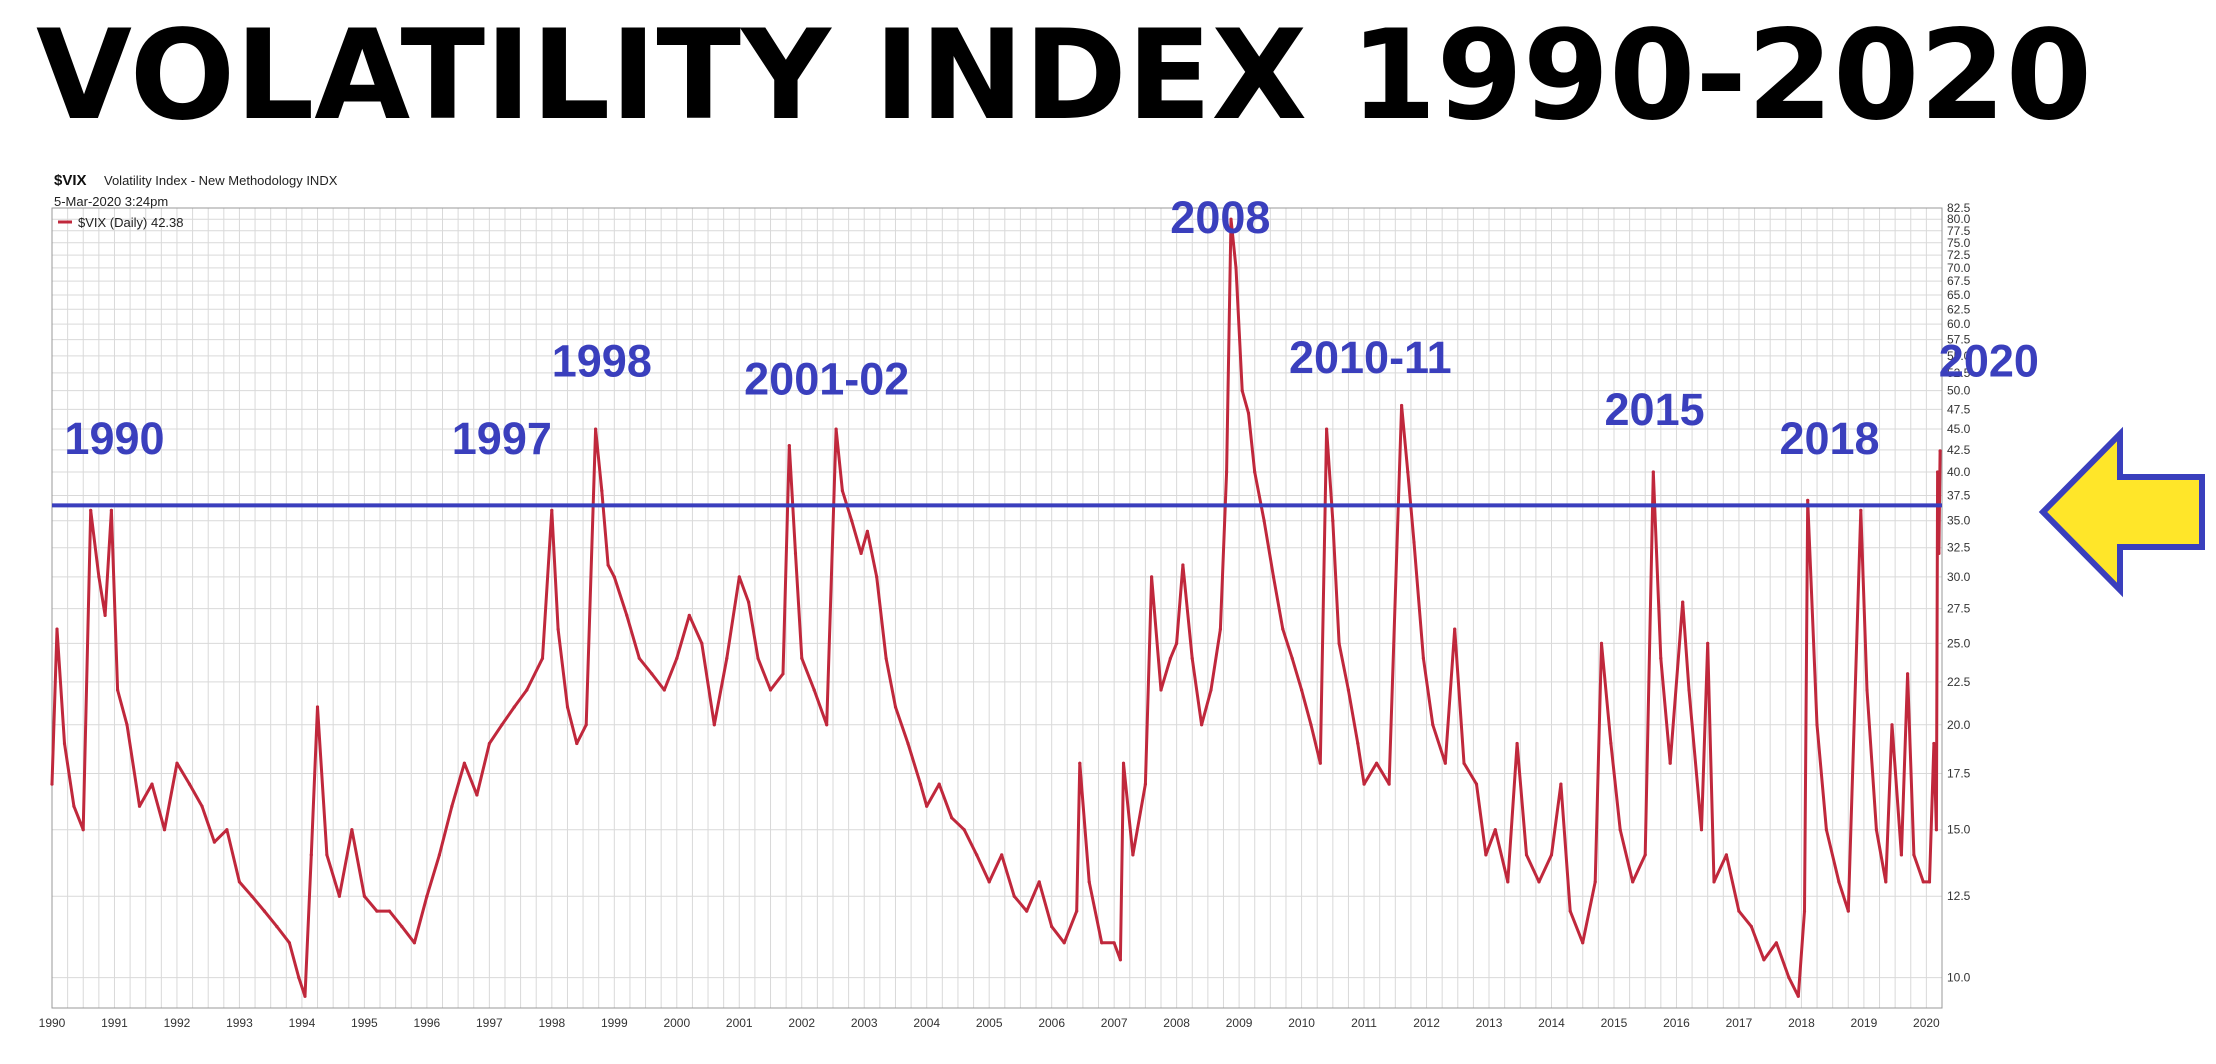 This screenshot has width=2216, height=1064. Describe the element at coordinates (1959, 429) in the screenshot. I see `y-tick-label: 45.0` at that location.